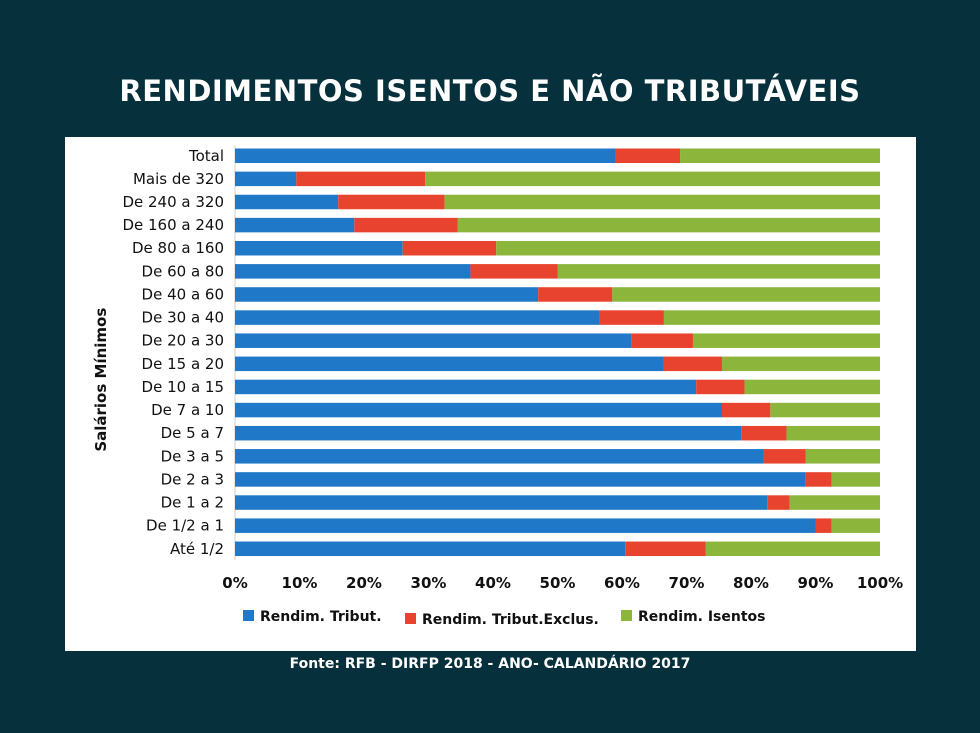 Image resolution: width=980 pixels, height=733 pixels. What do you see at coordinates (321, 617) in the screenshot?
I see `legend-label: Rendim. Tribut.` at bounding box center [321, 617].